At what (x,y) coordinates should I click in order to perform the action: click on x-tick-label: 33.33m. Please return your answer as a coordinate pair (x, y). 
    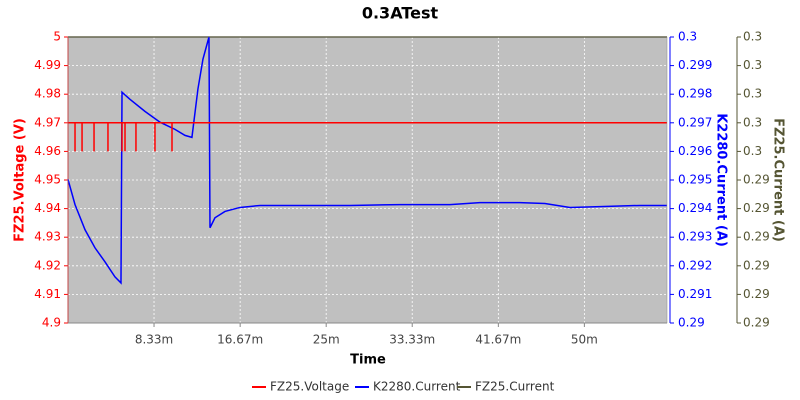
    Looking at the image, I should click on (412, 340).